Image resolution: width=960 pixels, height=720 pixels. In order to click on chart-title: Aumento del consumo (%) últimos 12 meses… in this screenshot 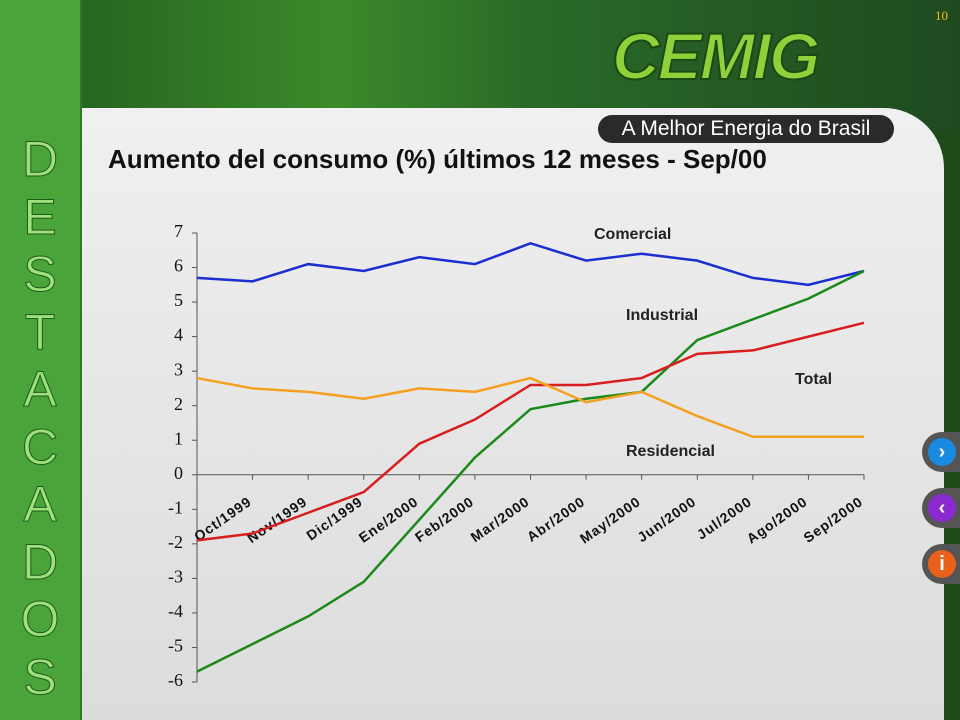, I will do `click(437, 159)`.